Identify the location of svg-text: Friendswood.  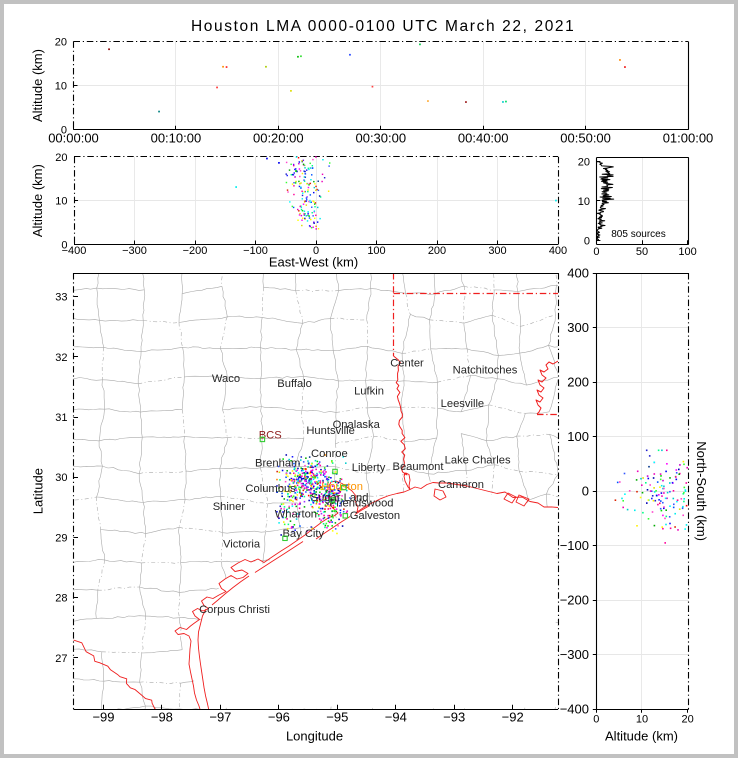
(361, 504).